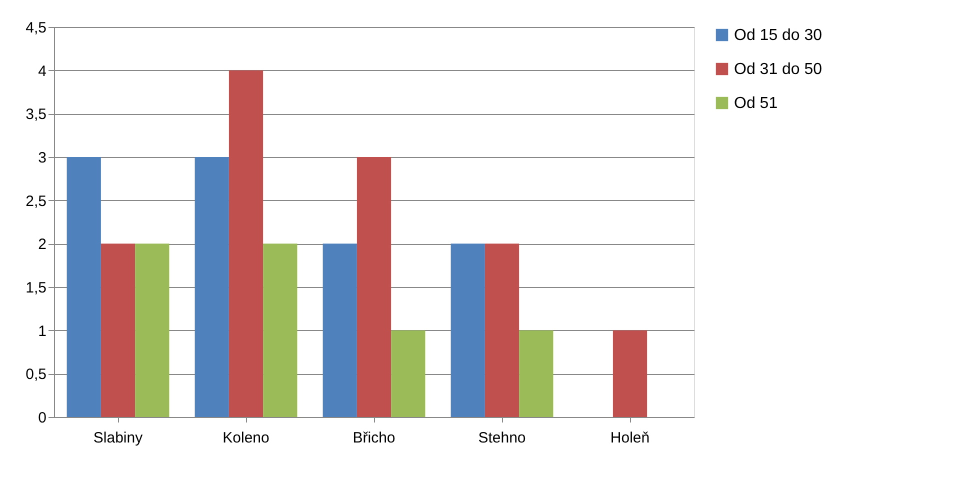 Image resolution: width=956 pixels, height=496 pixels. Describe the element at coordinates (778, 69) in the screenshot. I see `legend-label: Od 31 do 50` at that location.